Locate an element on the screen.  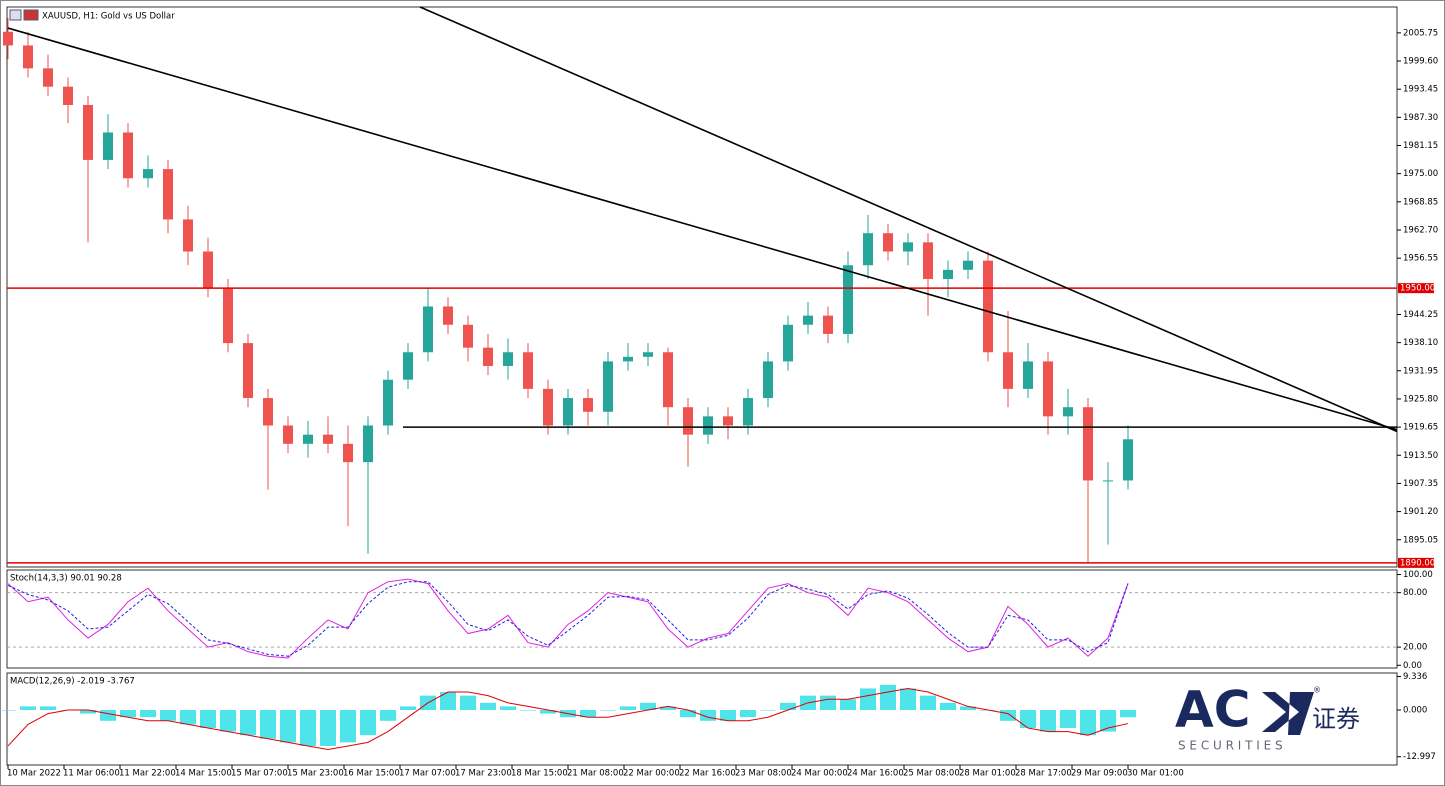
level-label: 1890.00 is located at coordinates (1417, 563).